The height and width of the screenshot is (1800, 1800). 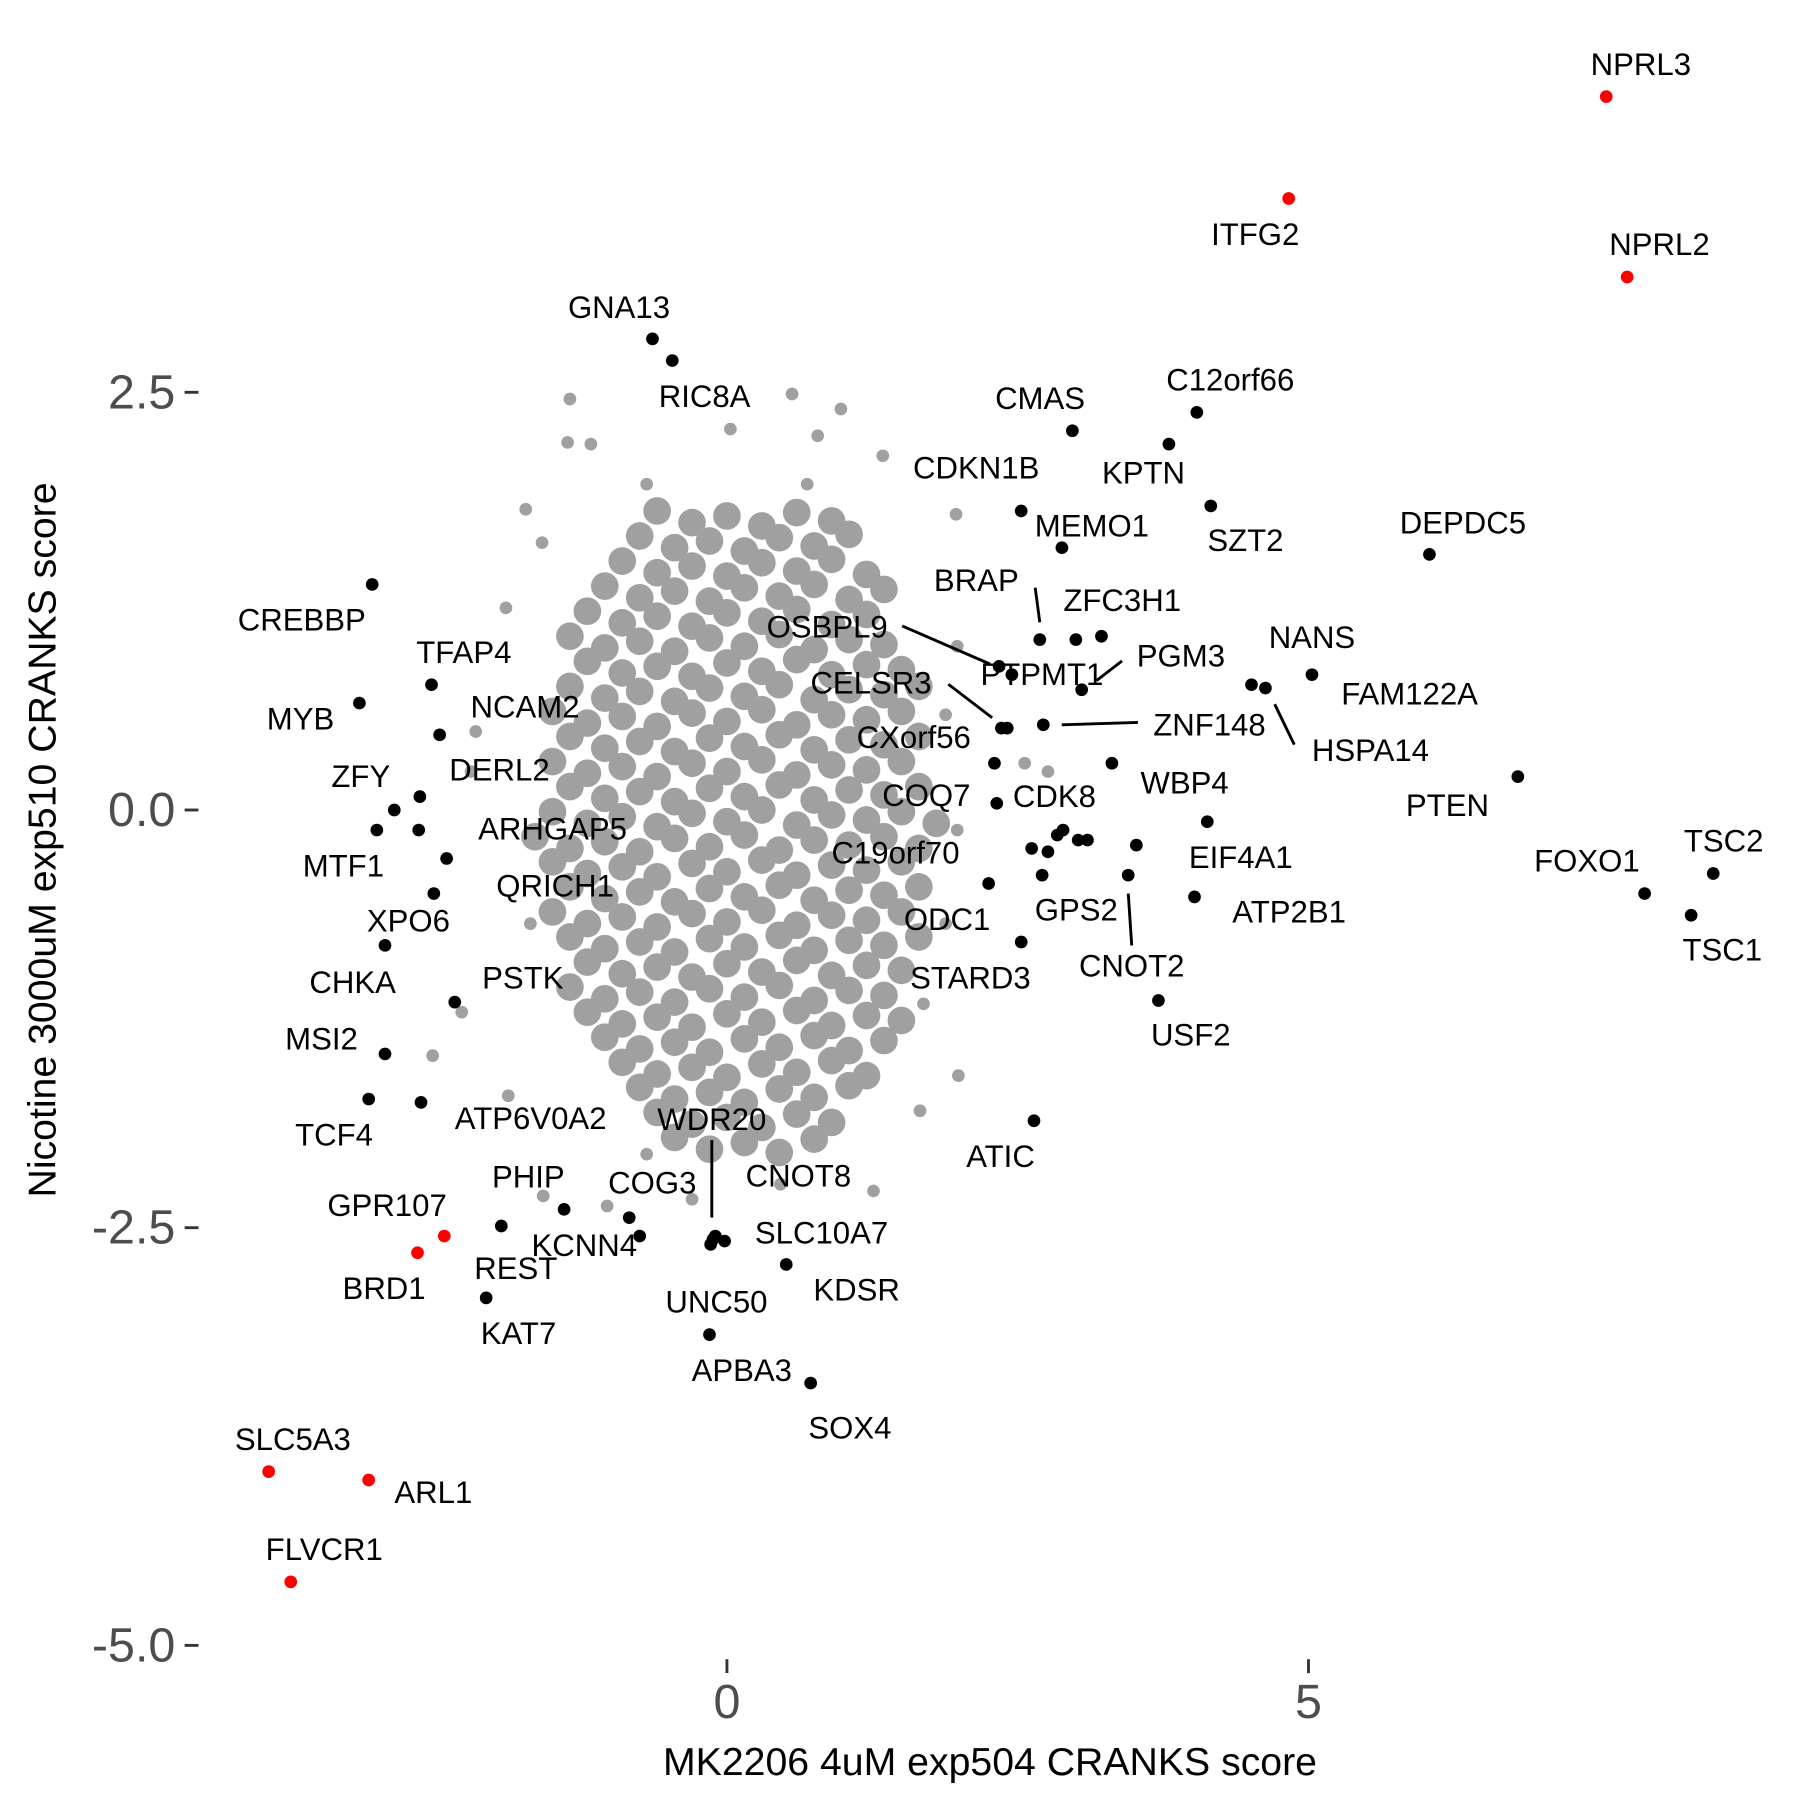 What do you see at coordinates (555, 886) in the screenshot?
I see `point-label: QRICH1` at bounding box center [555, 886].